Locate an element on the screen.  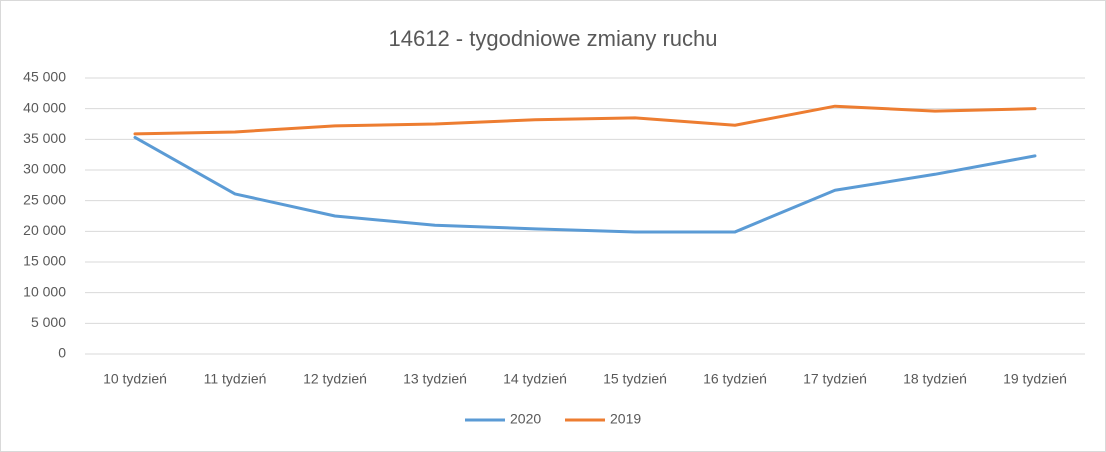
y-tick-label: 45 000 is located at coordinates (44, 77).